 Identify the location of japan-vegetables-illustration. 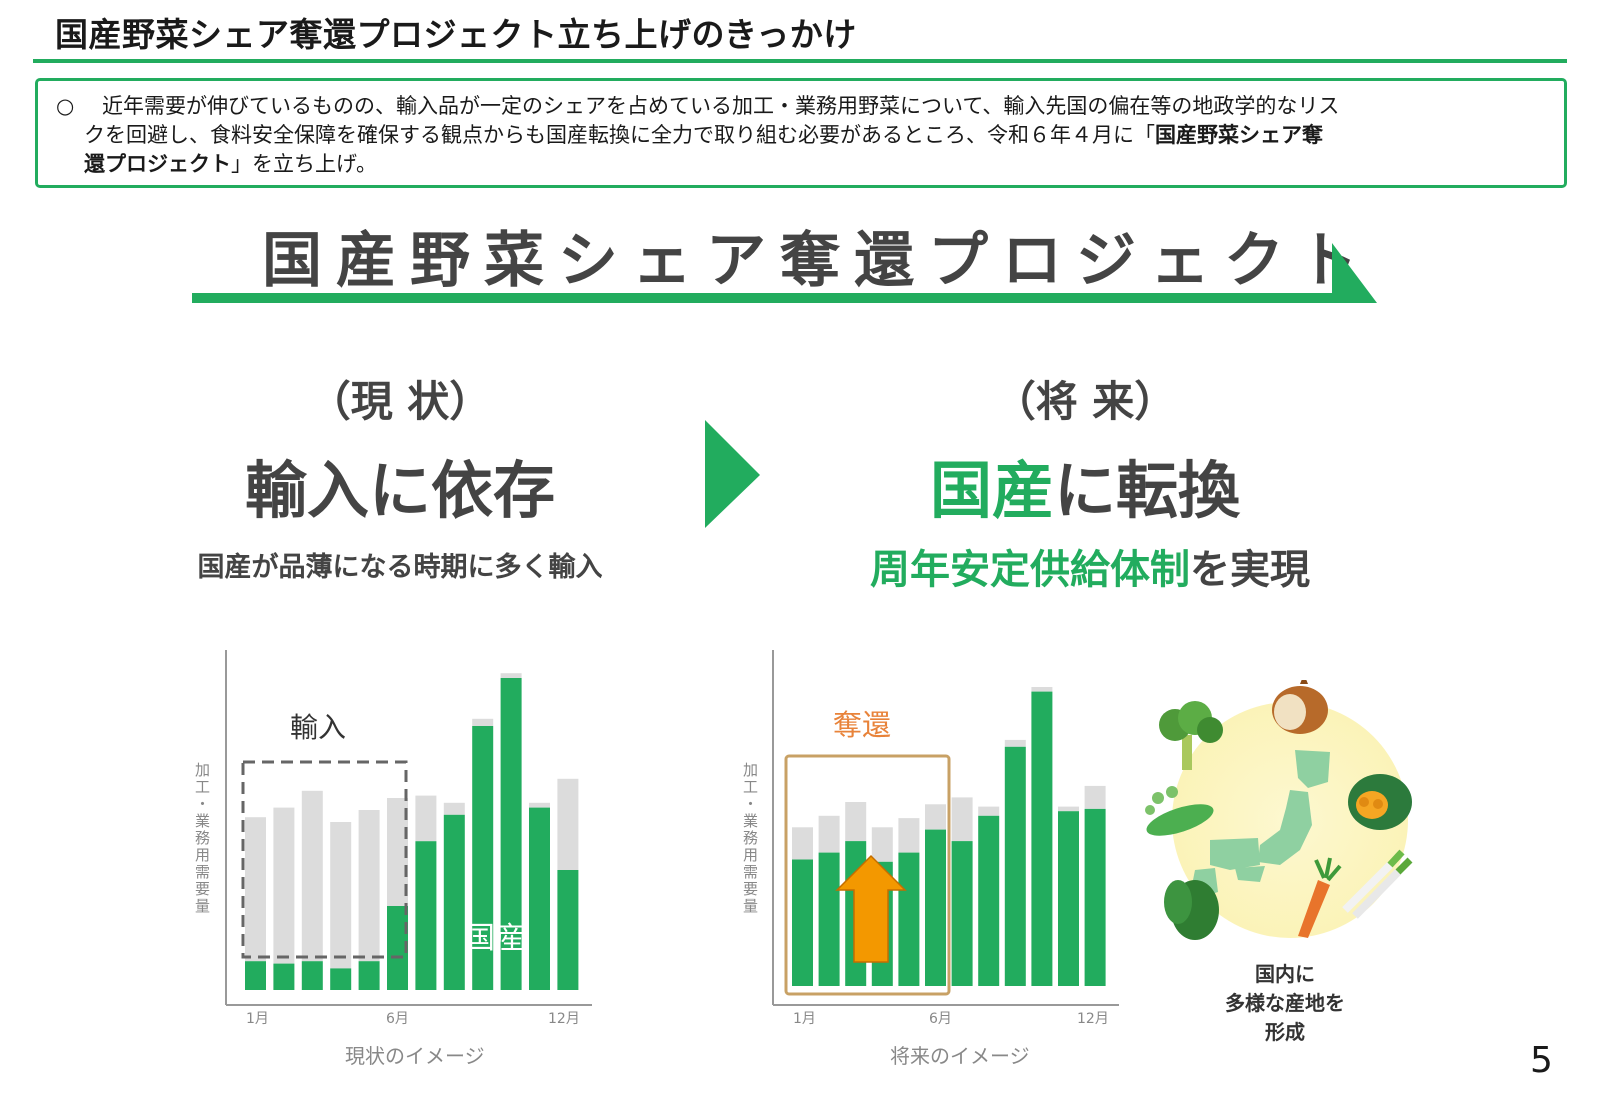
(1279, 810).